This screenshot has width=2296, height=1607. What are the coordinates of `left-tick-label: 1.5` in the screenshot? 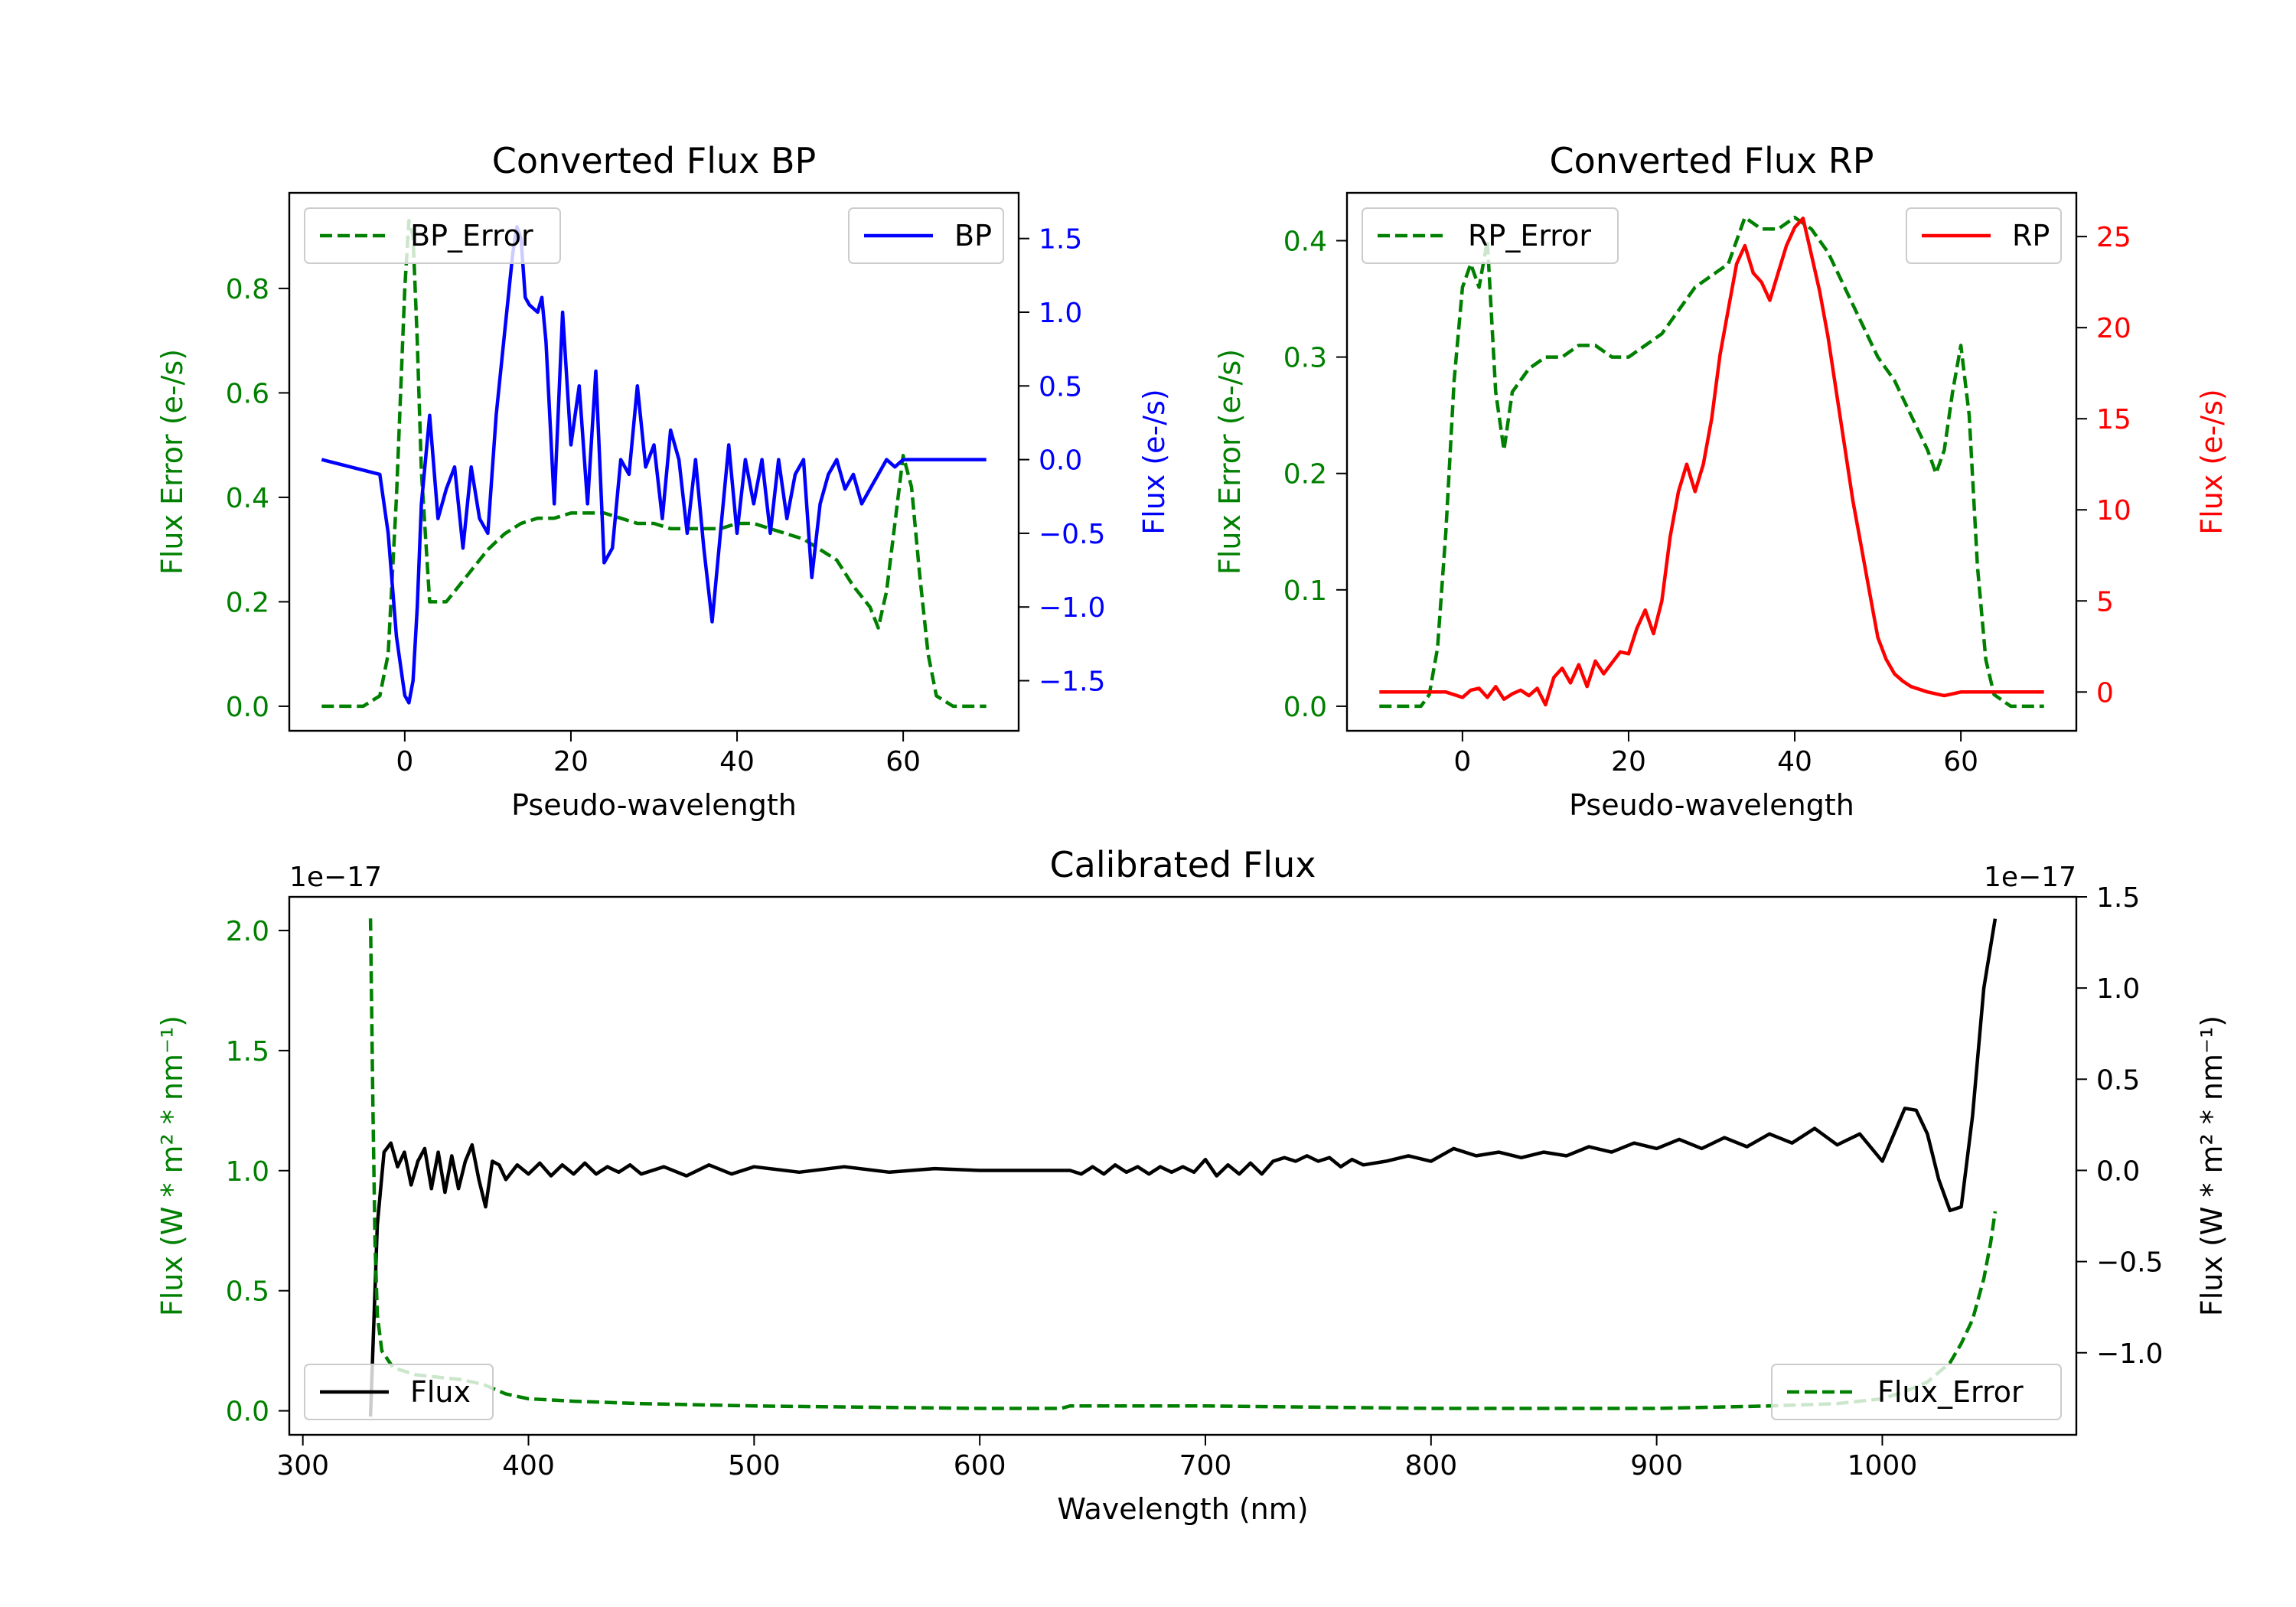 It's located at (247, 1052).